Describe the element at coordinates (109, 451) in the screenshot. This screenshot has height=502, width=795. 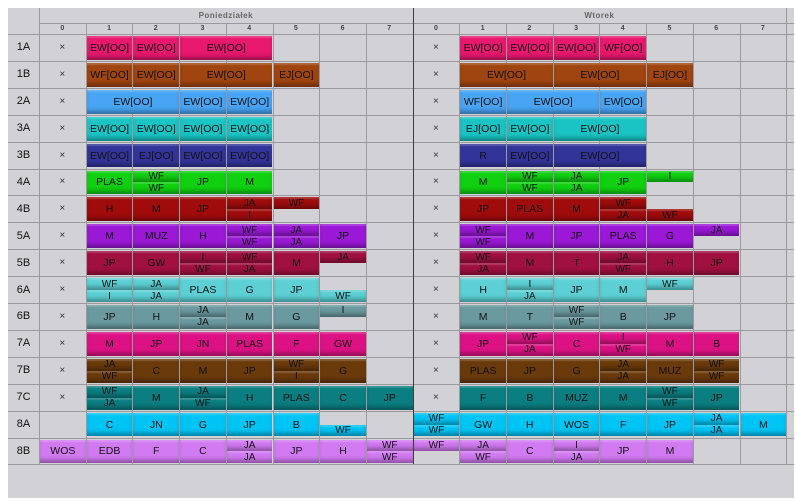
I see `lesson-cell: EDB` at that location.